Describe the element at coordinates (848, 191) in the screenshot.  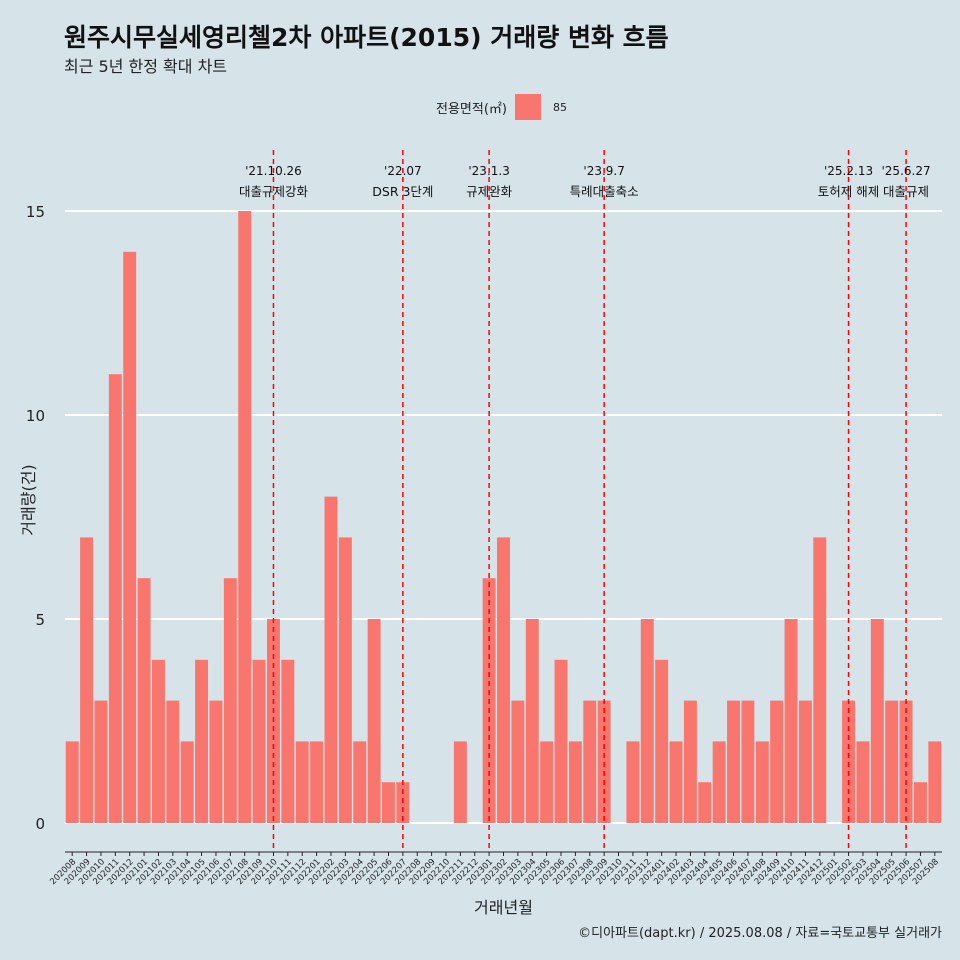
I see `event-label: 토허제 해제` at that location.